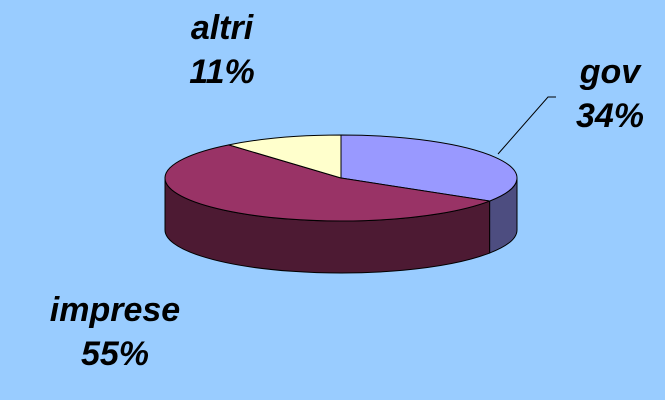  I want to click on slice-altri, so click(285, 156).